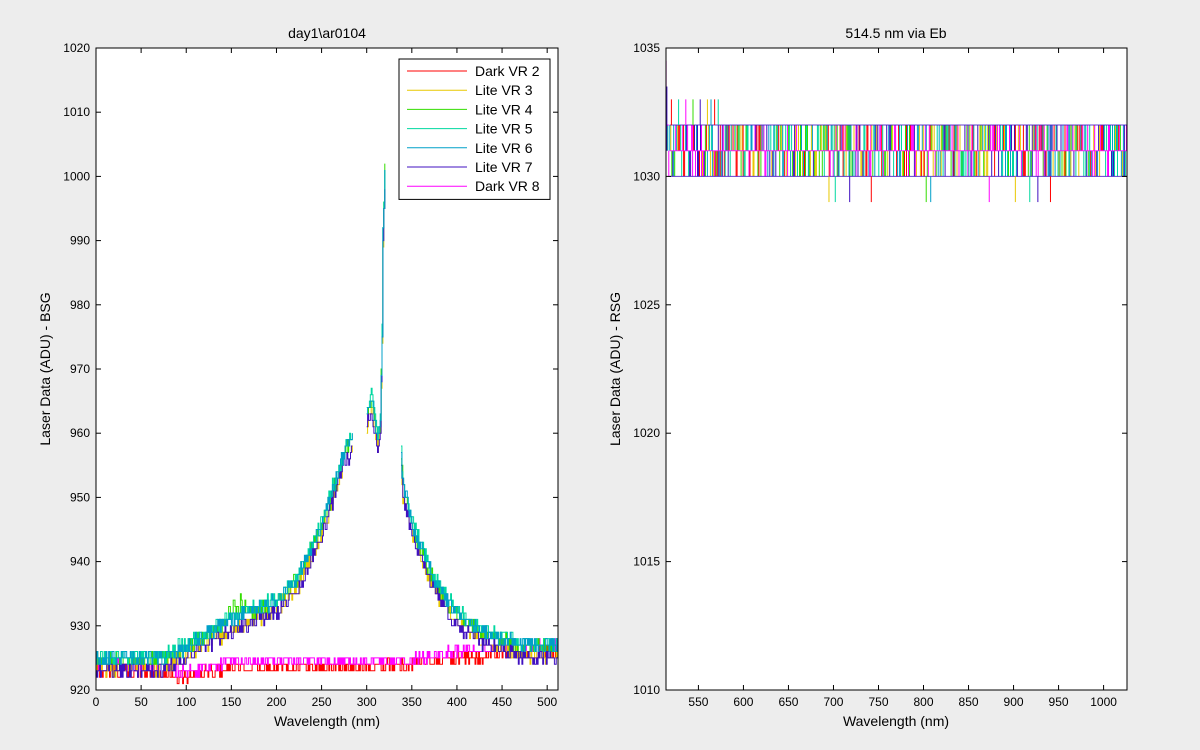 The image size is (1200, 750). Describe the element at coordinates (504, 90) in the screenshot. I see `legend-entry: Lite VR 3` at that location.